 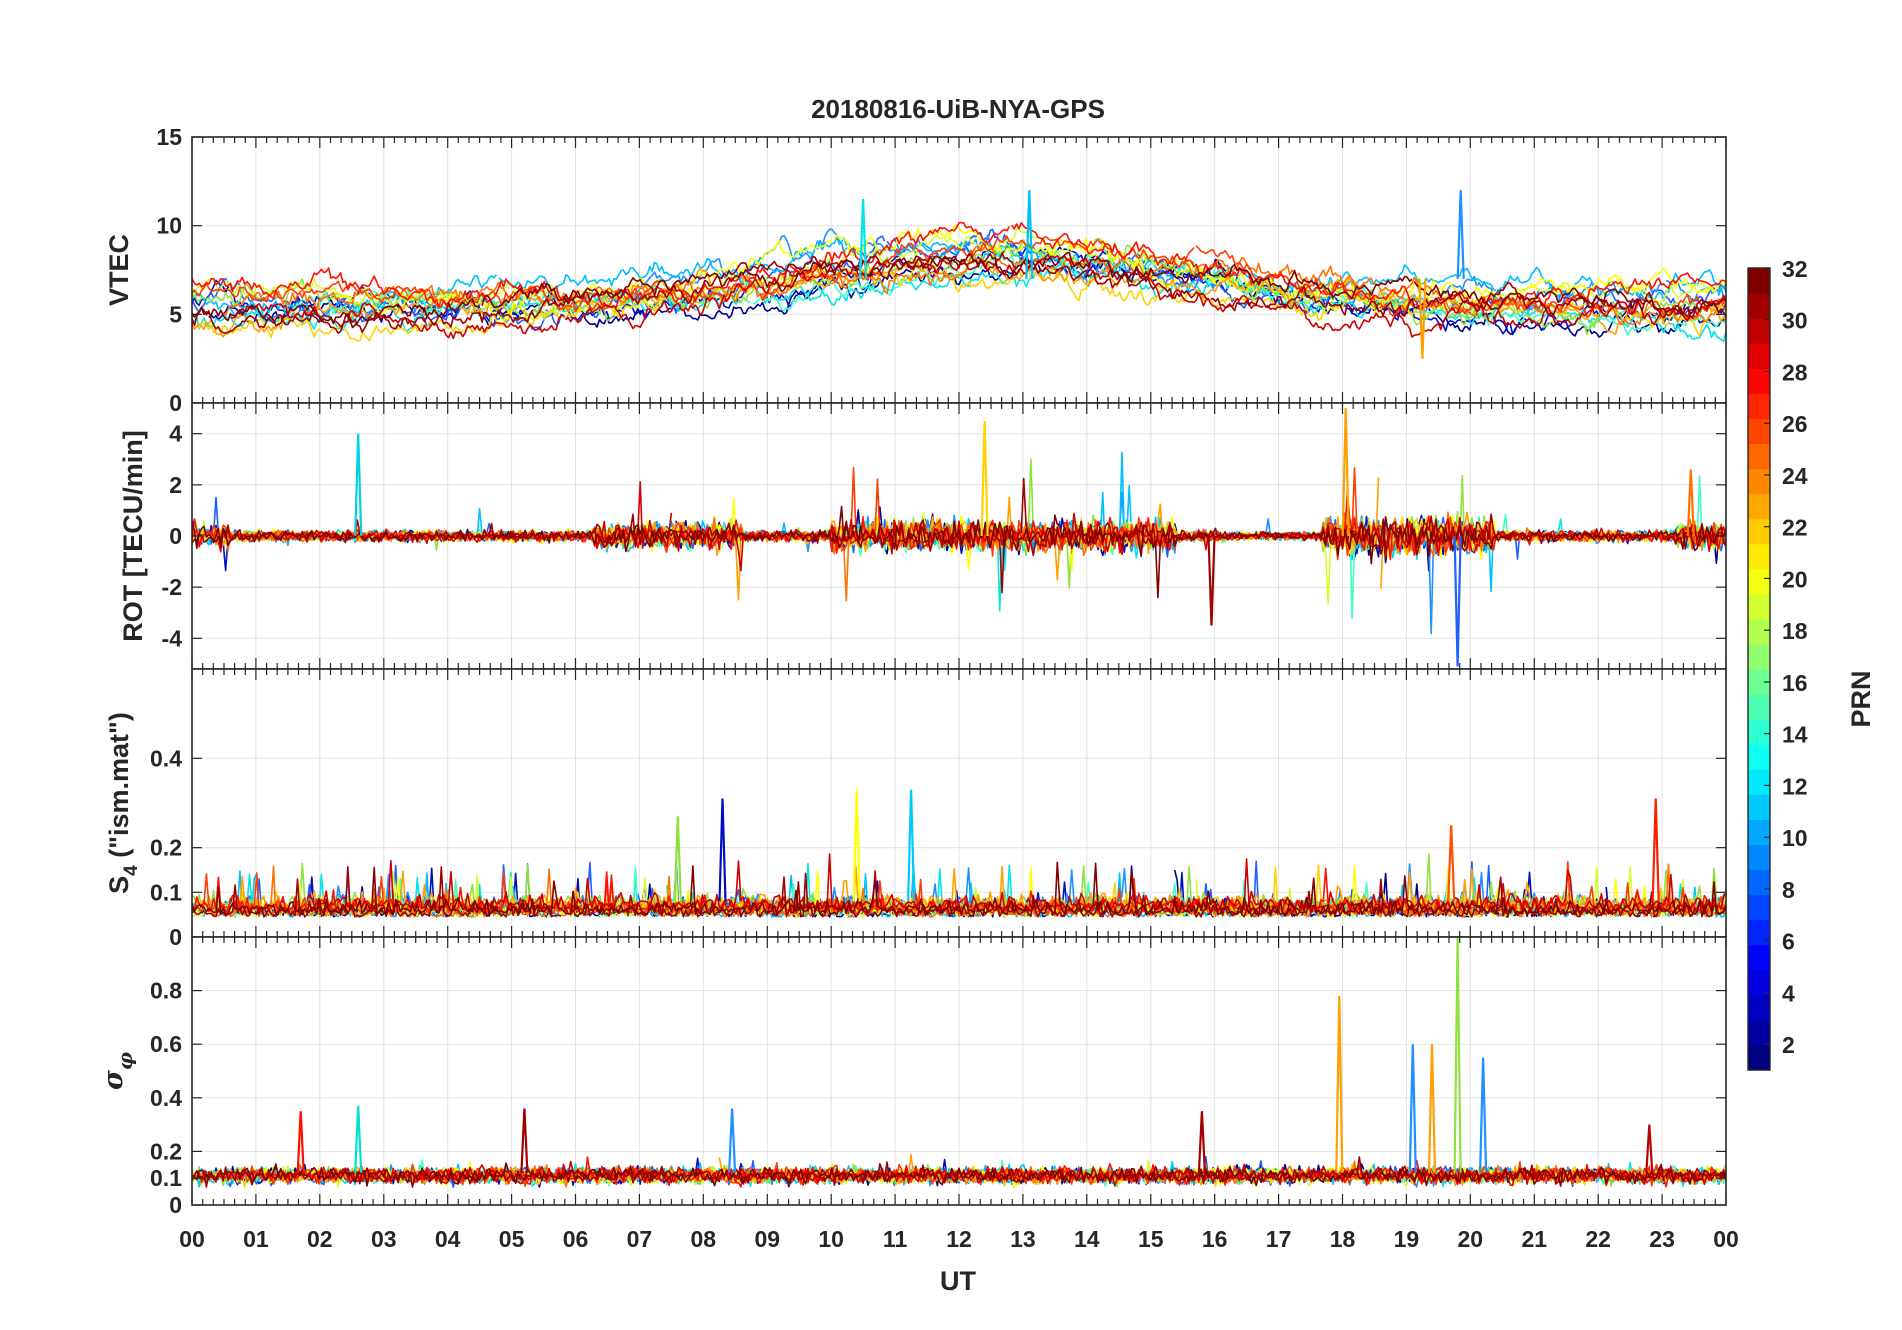 What do you see at coordinates (1795, 631) in the screenshot?
I see `colorbar-tick-label: 18` at bounding box center [1795, 631].